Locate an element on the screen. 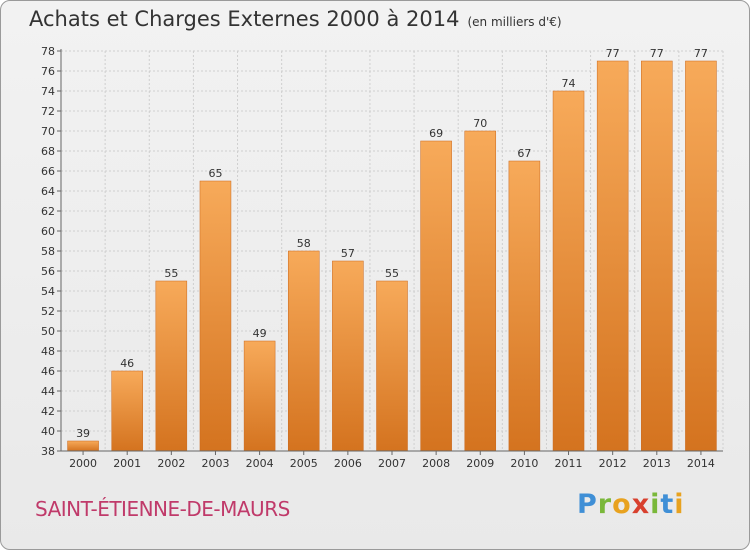 The width and height of the screenshot is (750, 550). y-tick-label: 68 is located at coordinates (48, 151).